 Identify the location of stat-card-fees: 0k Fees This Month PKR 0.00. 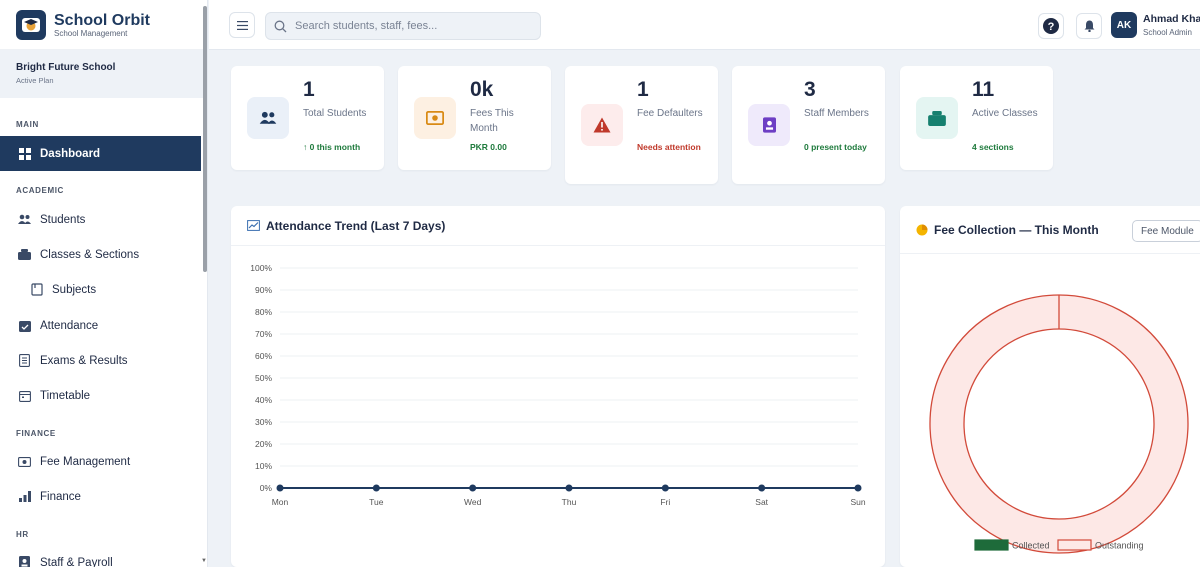
(474, 118).